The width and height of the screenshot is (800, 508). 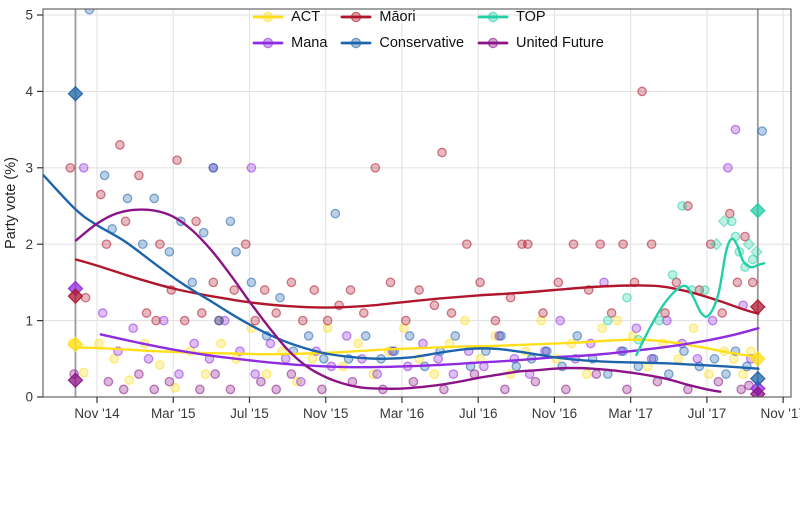 I want to click on x-tick-label: Nov '15, so click(x=325, y=413).